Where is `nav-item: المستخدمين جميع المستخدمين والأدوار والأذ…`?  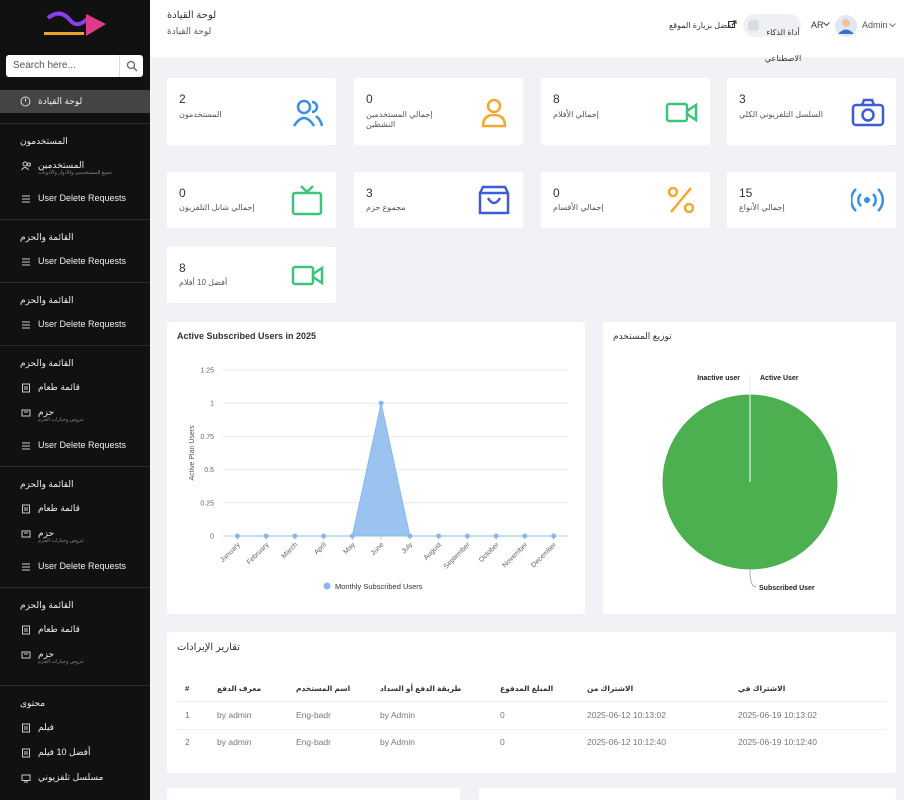 nav-item: المستخدمين جميع المستخدمين والأدوار والأذ… is located at coordinates (75, 166).